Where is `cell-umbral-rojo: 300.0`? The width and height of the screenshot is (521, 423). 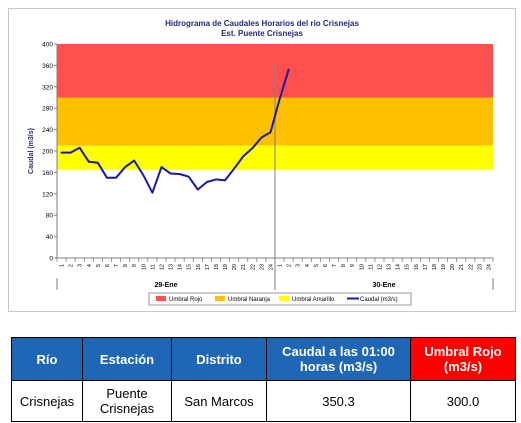
cell-umbral-rojo: 300.0 is located at coordinates (463, 401).